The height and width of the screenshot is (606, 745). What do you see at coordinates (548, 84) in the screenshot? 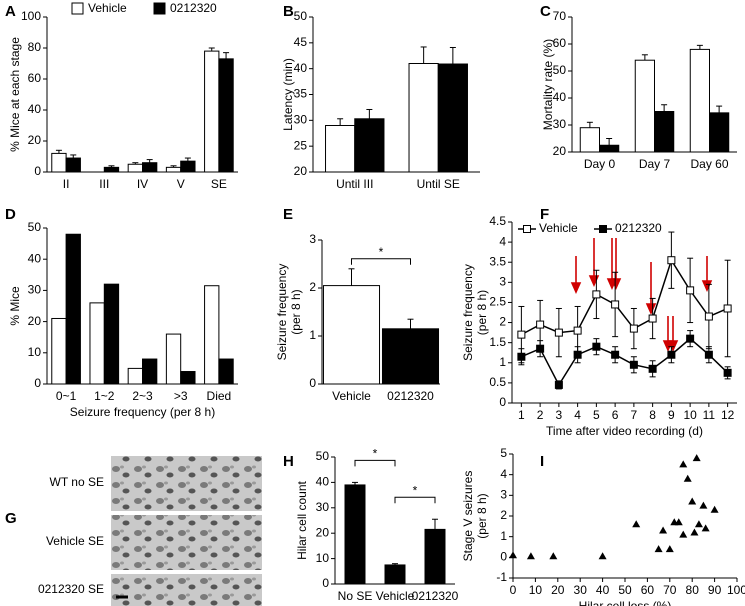
I see `y-axis-label: Mortality rate (%)` at bounding box center [548, 84].